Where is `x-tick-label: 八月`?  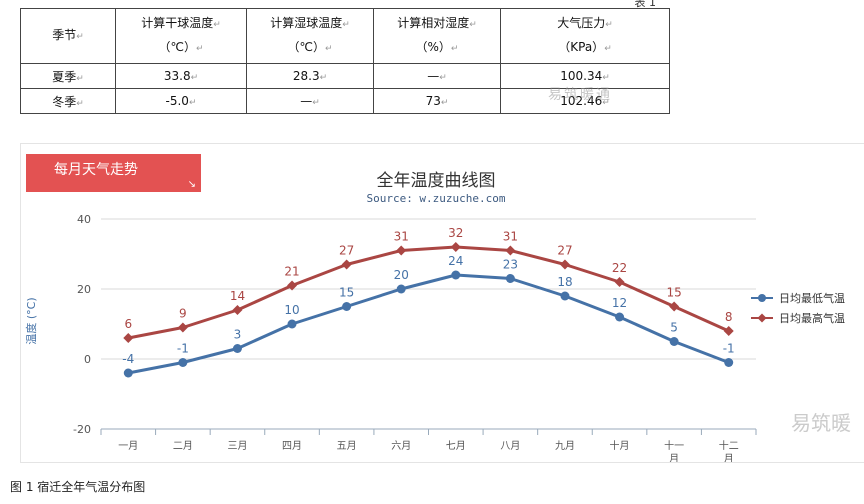
x-tick-label: 八月 is located at coordinates (510, 446).